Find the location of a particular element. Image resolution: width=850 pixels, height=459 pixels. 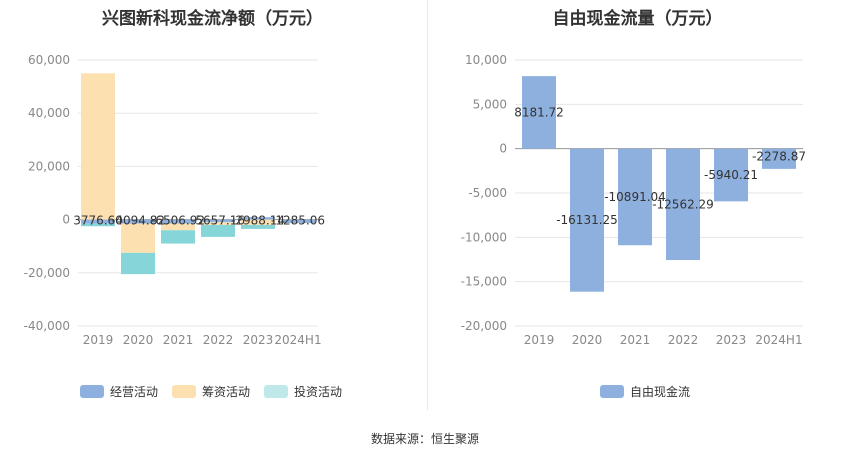

left-data-label: -4094.82 is located at coordinates (138, 221).